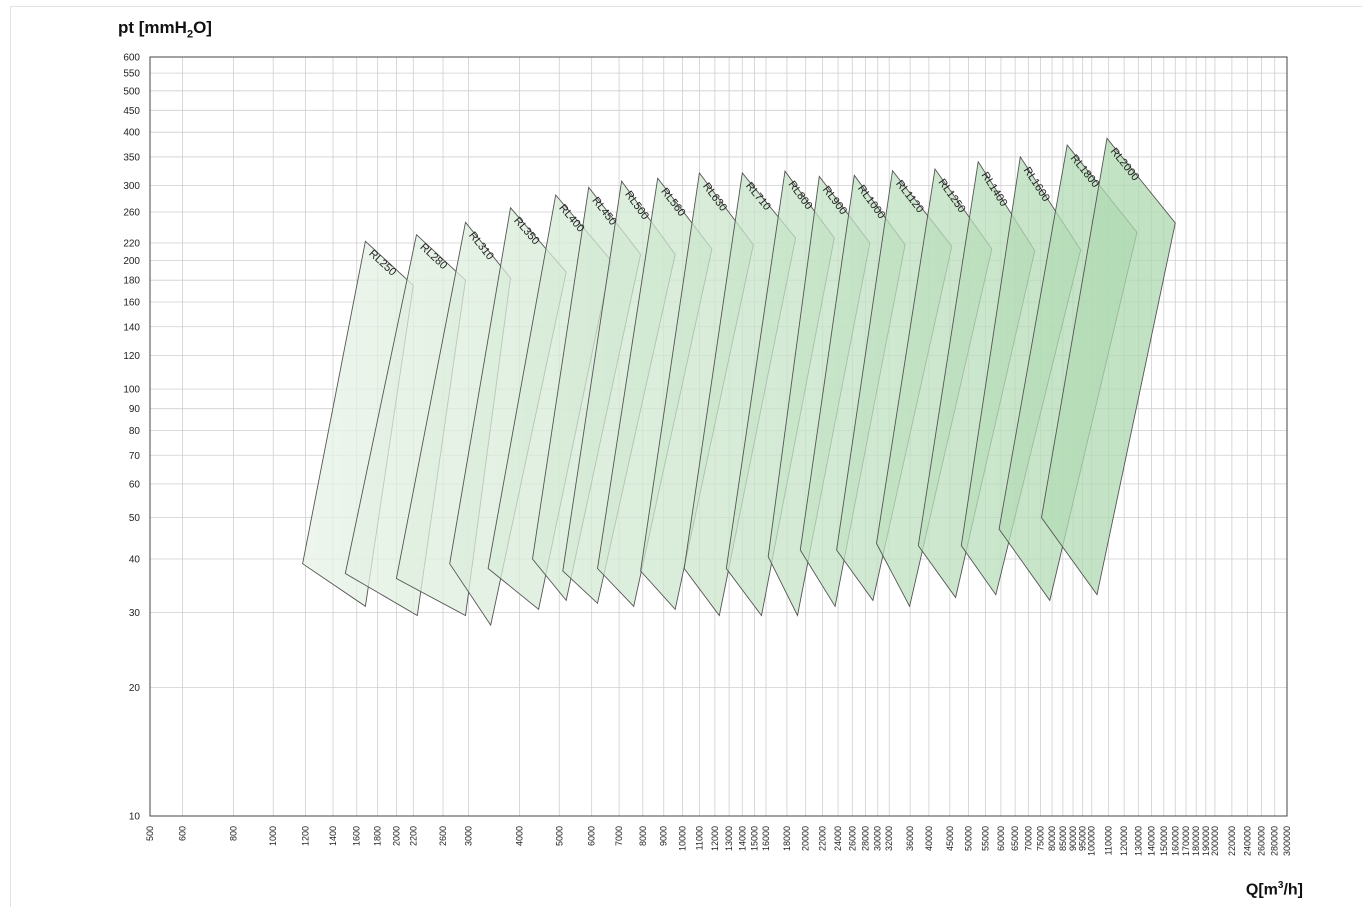 Image resolution: width=1365 pixels, height=907 pixels. What do you see at coordinates (865, 838) in the screenshot?
I see `x-tick-label-30: 28000` at bounding box center [865, 838].